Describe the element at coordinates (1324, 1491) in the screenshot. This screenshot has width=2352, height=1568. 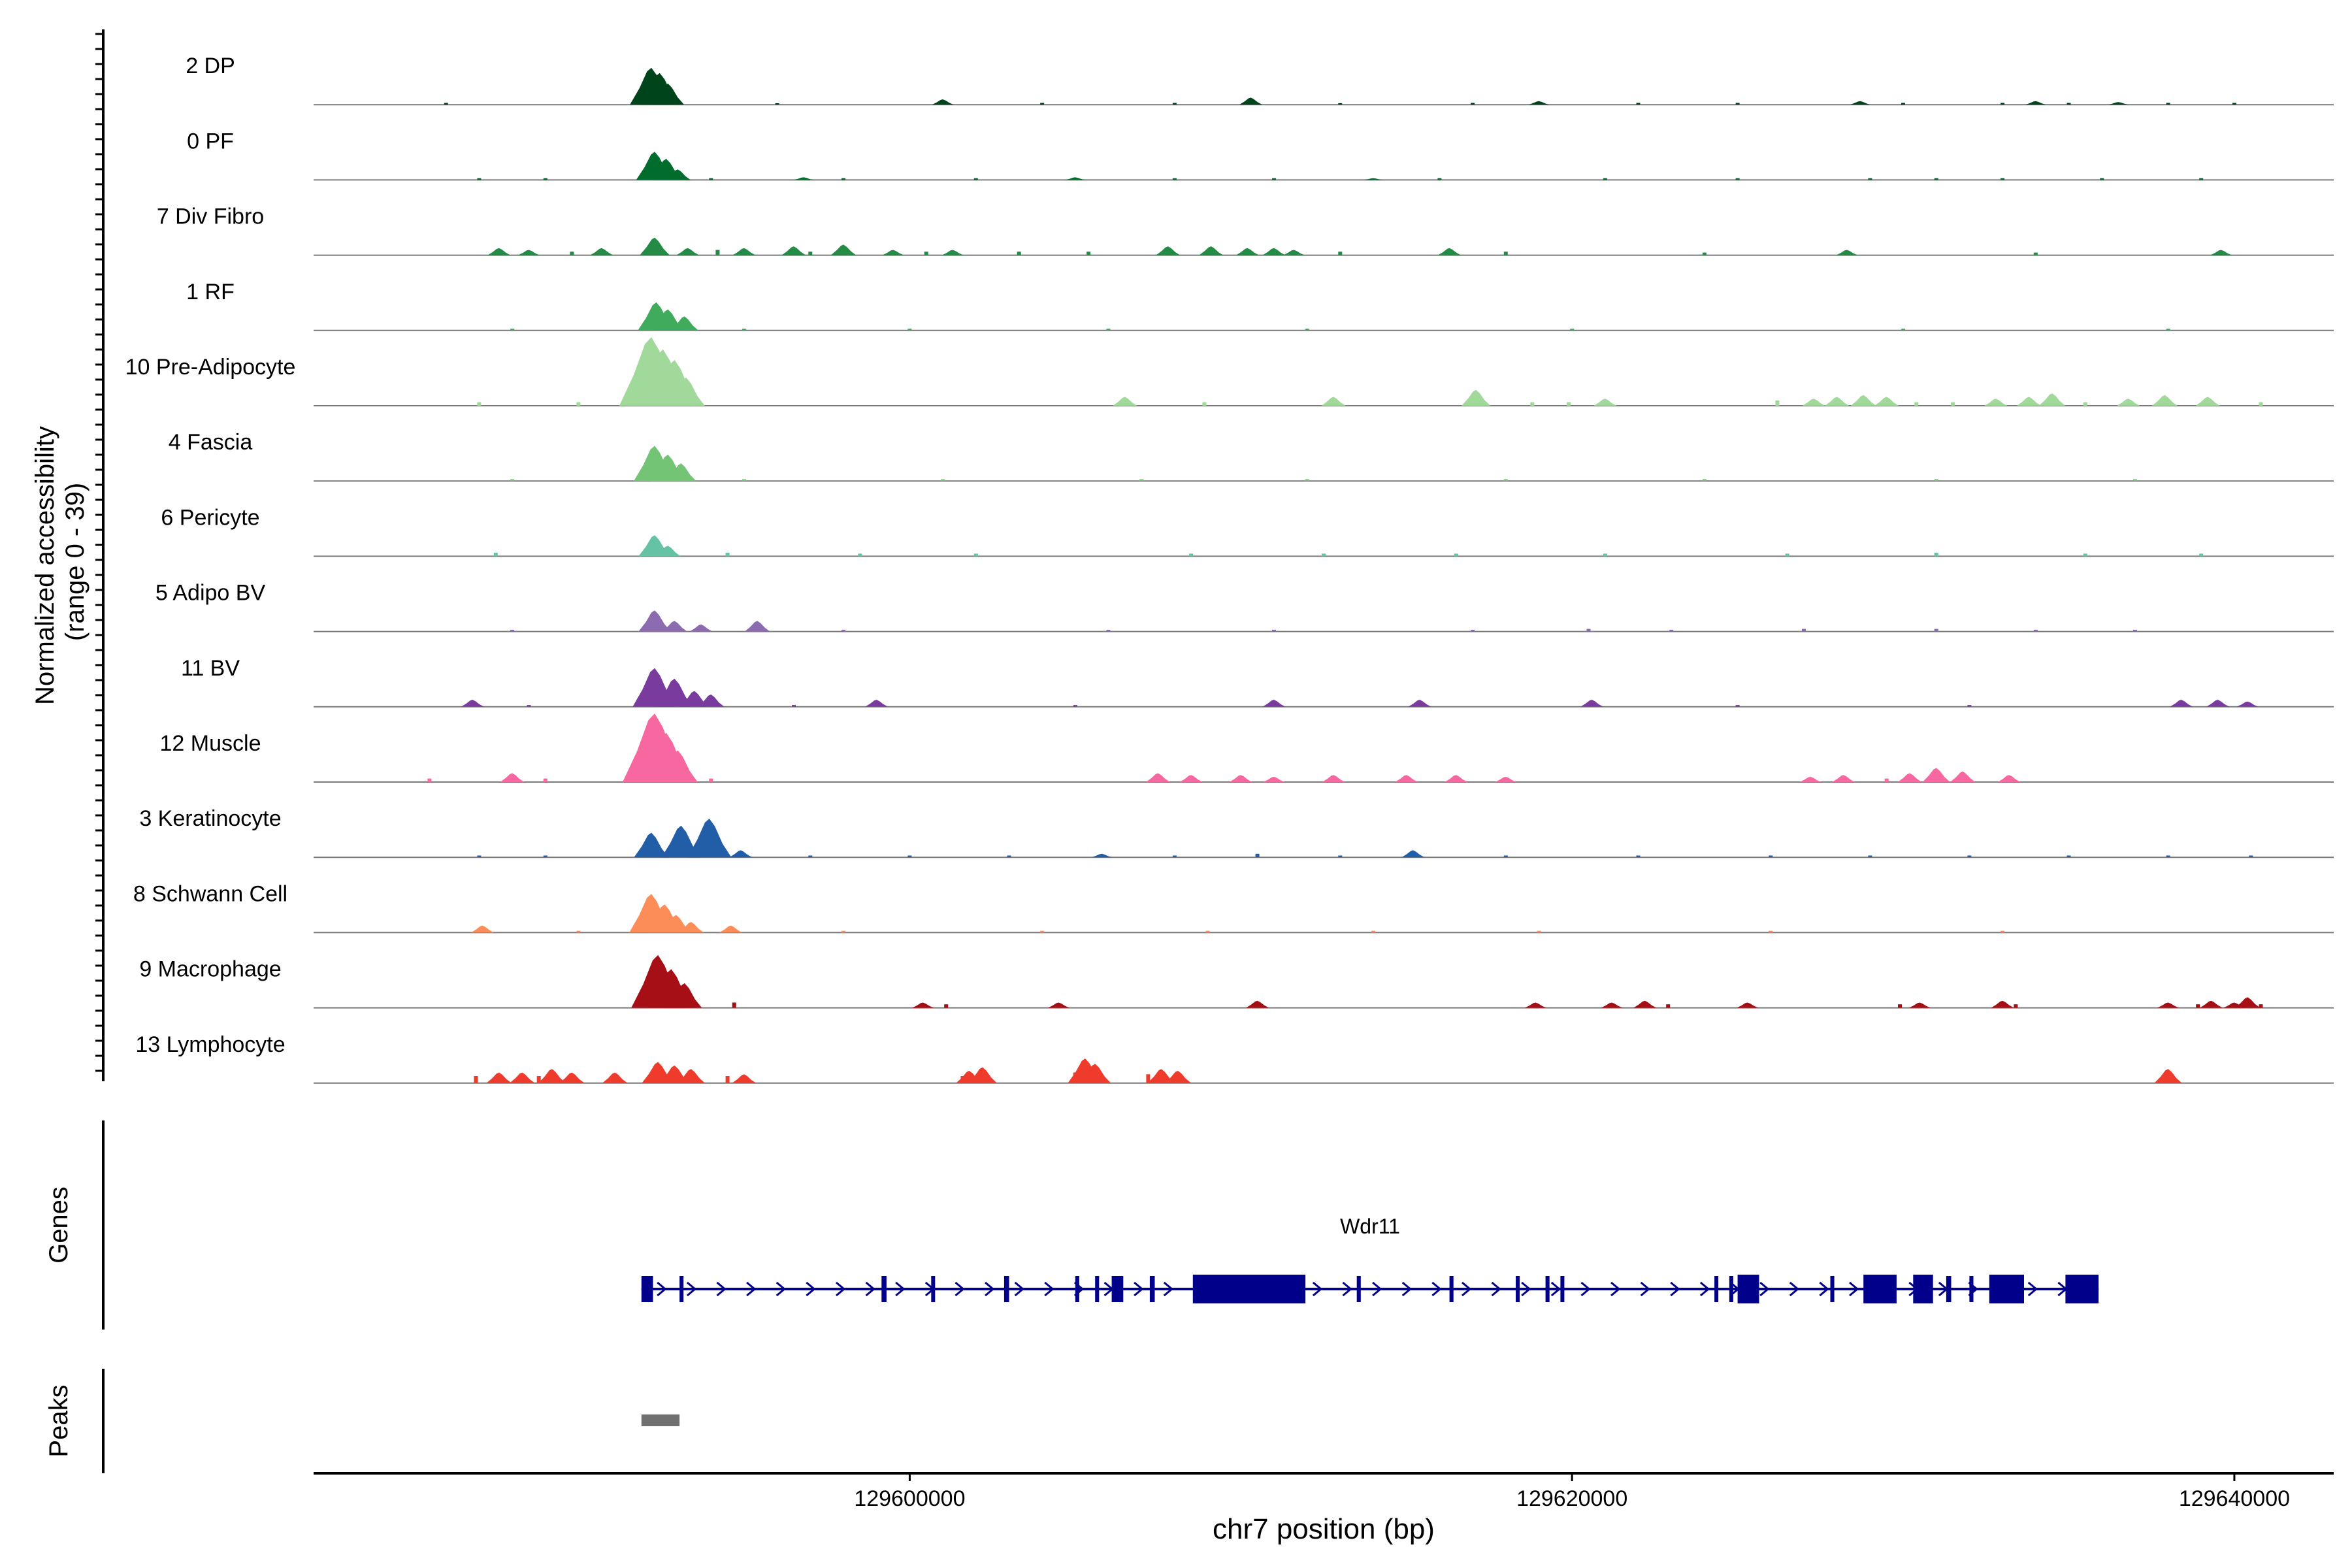
I see `x-axis: 129600000 129620000 129640000` at that location.